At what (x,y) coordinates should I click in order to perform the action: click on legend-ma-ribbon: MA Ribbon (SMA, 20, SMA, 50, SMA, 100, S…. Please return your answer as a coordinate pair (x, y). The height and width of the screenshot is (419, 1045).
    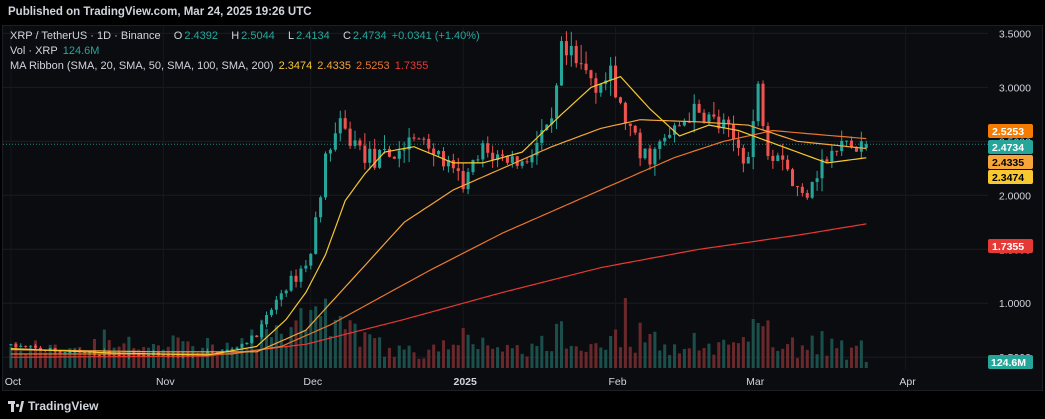
    Looking at the image, I should click on (220, 66).